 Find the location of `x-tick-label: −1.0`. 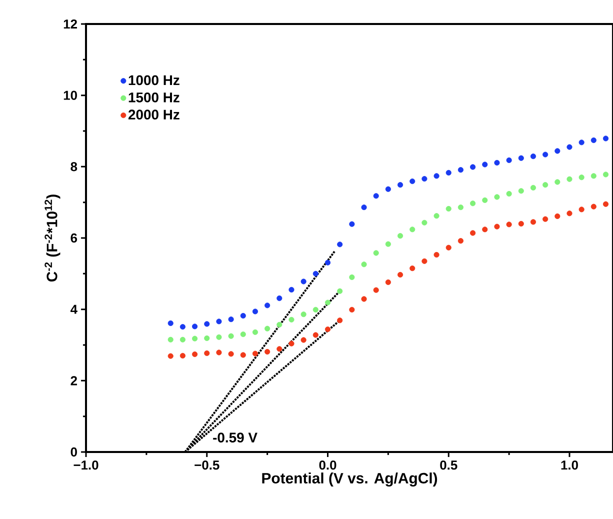

x-tick-label: −1.0 is located at coordinates (86, 465).